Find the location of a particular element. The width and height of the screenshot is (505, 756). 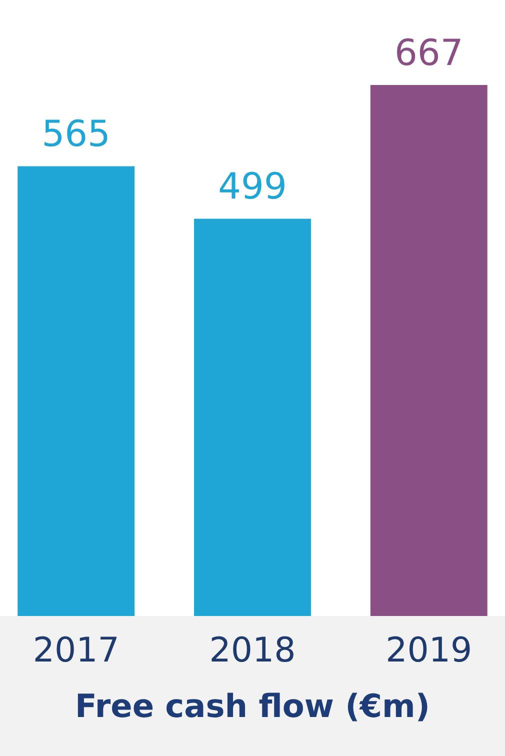

x-tick-label: 2019 is located at coordinates (429, 650).